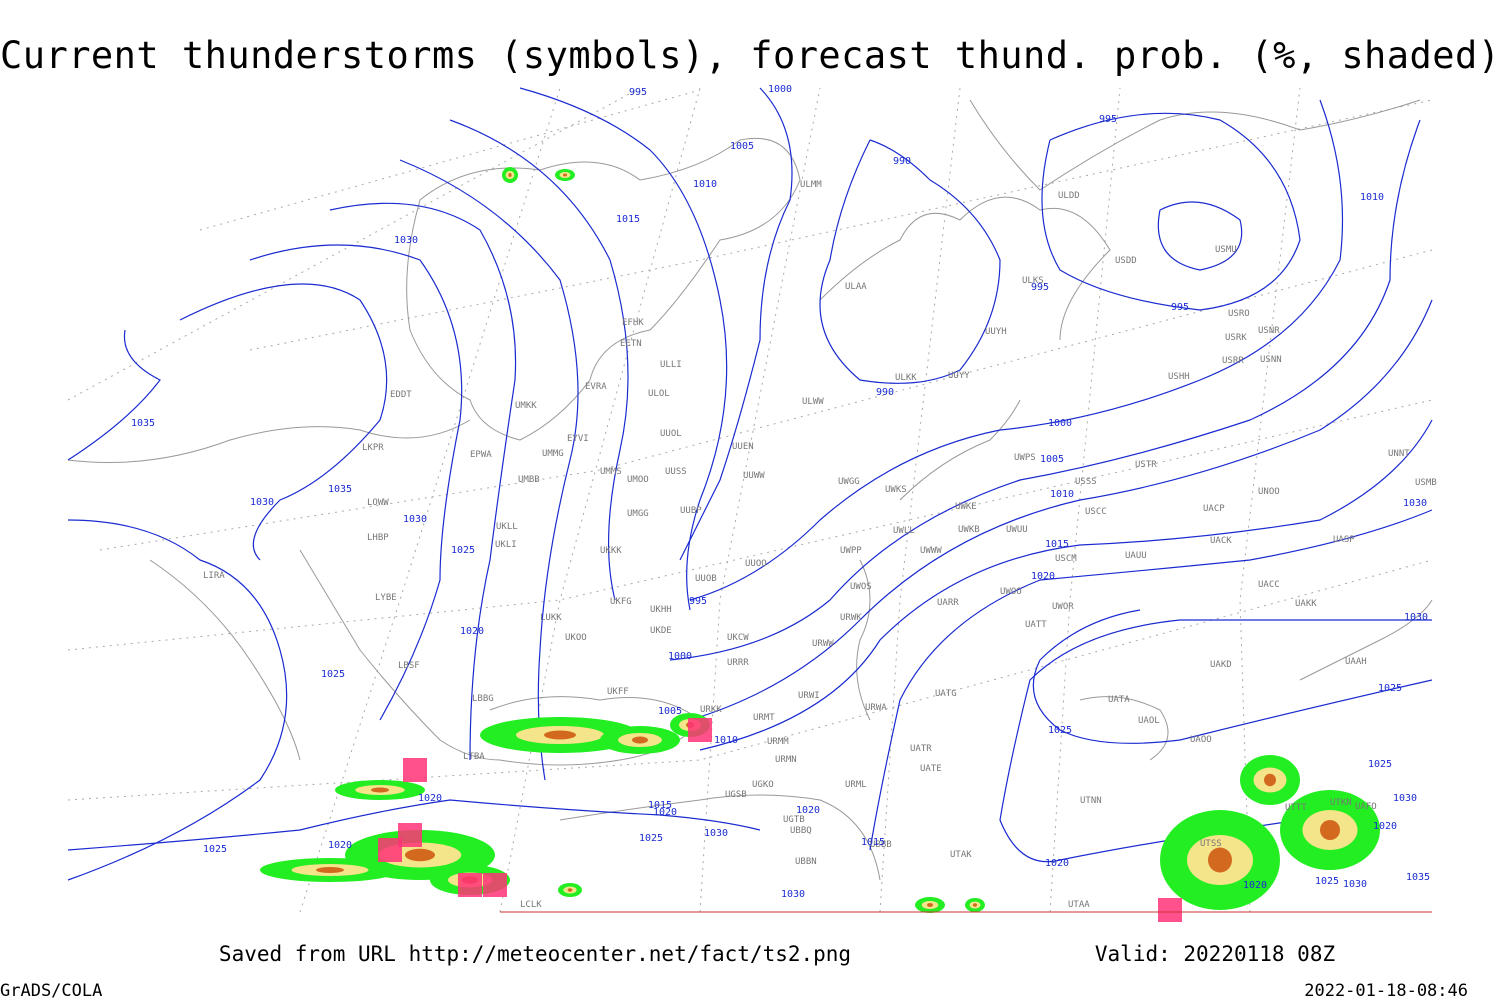 This screenshot has width=1500, height=1000. I want to click on station-label: UWGG, so click(849, 482).